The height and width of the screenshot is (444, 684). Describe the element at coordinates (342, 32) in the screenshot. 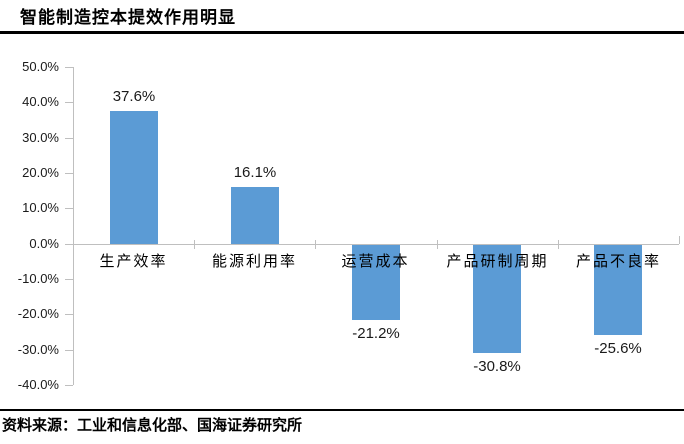

I see `title-underline` at that location.